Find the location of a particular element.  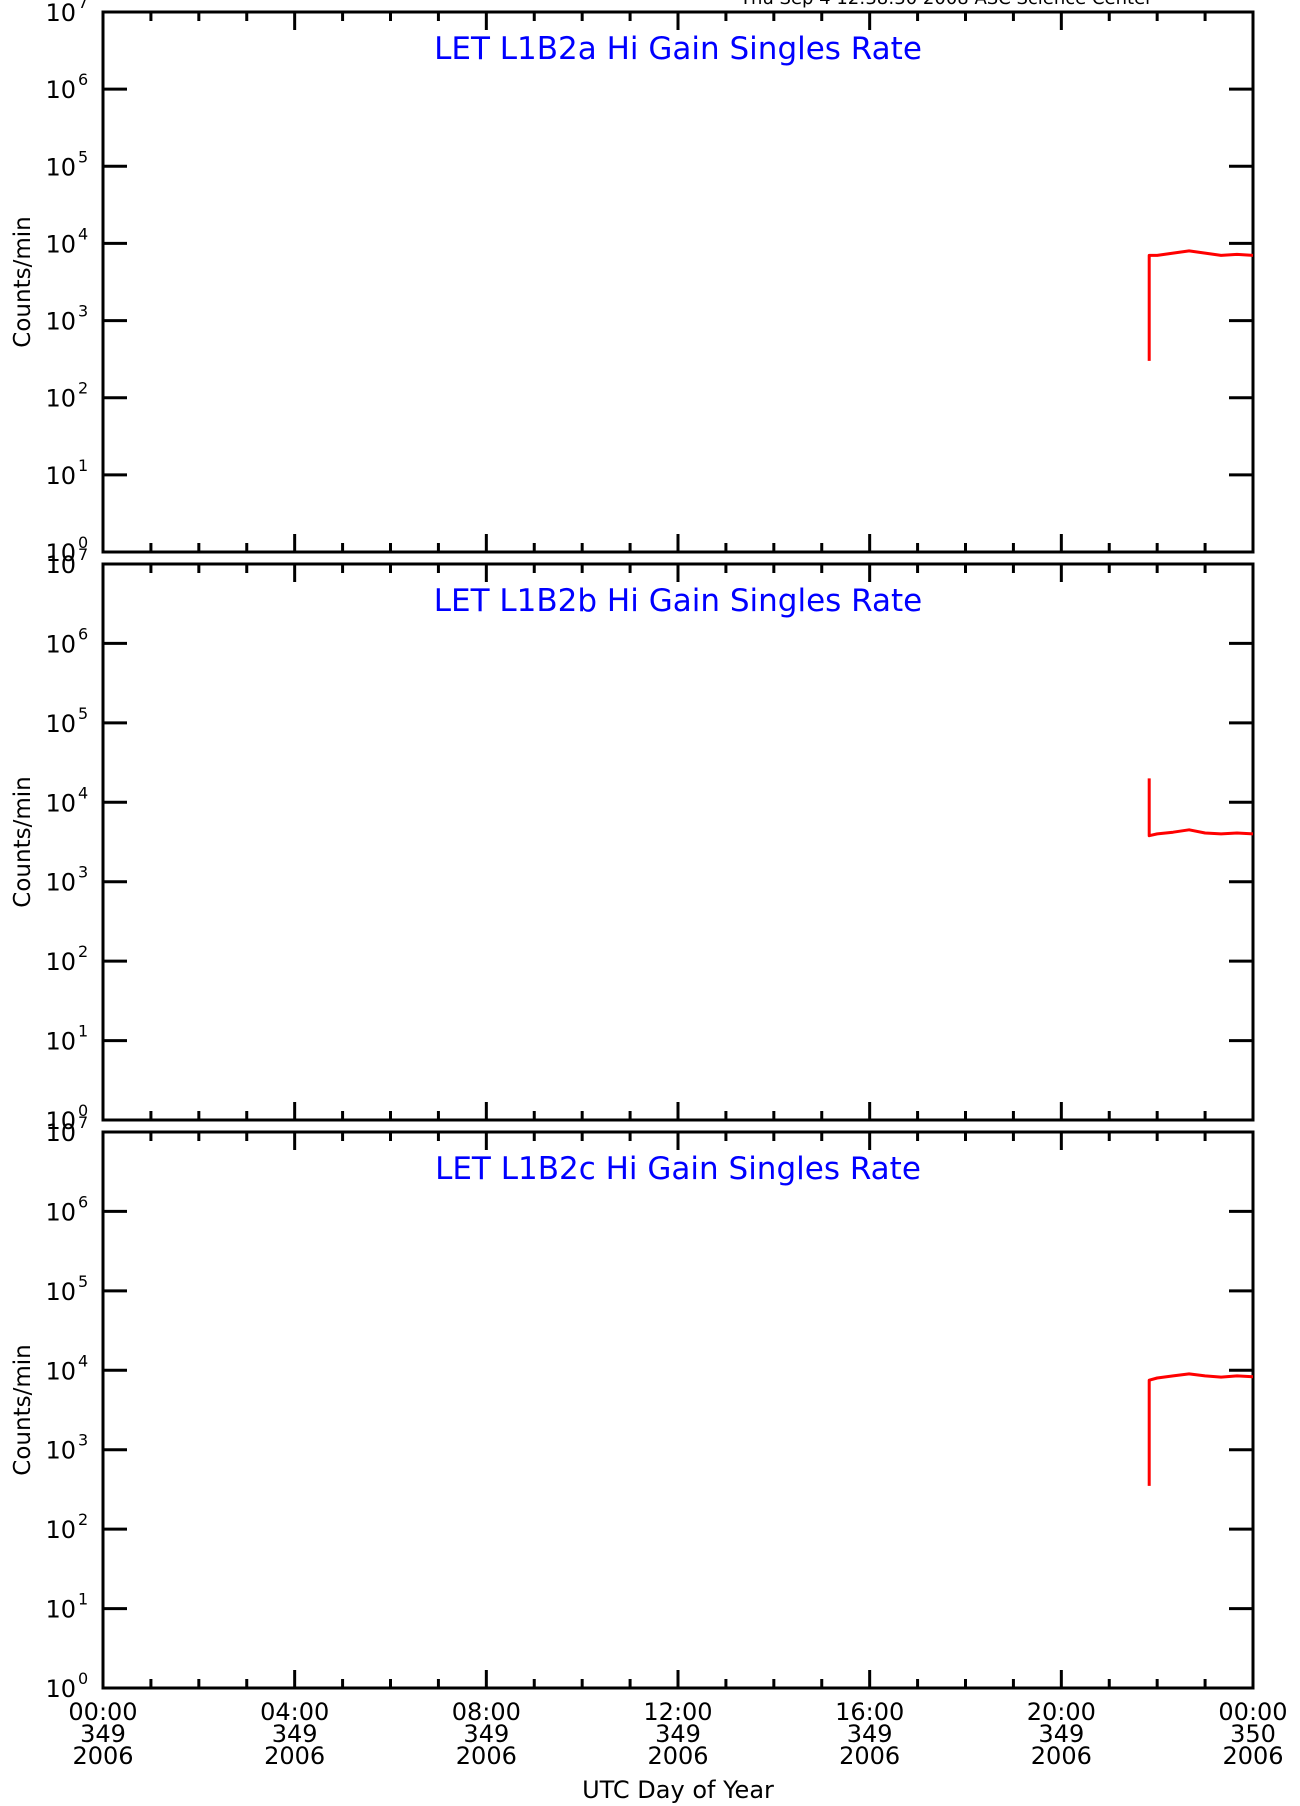

x-tick-label-time: 12:00 is located at coordinates (677, 1712).